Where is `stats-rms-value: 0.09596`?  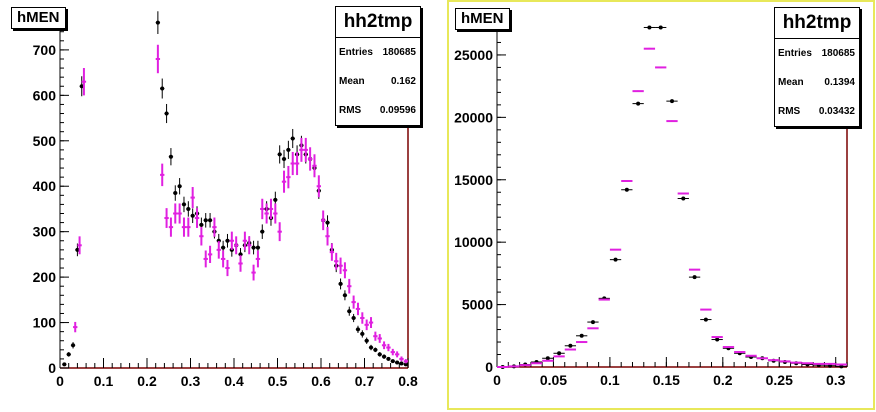
stats-rms-value: 0.09596 is located at coordinates (397, 110).